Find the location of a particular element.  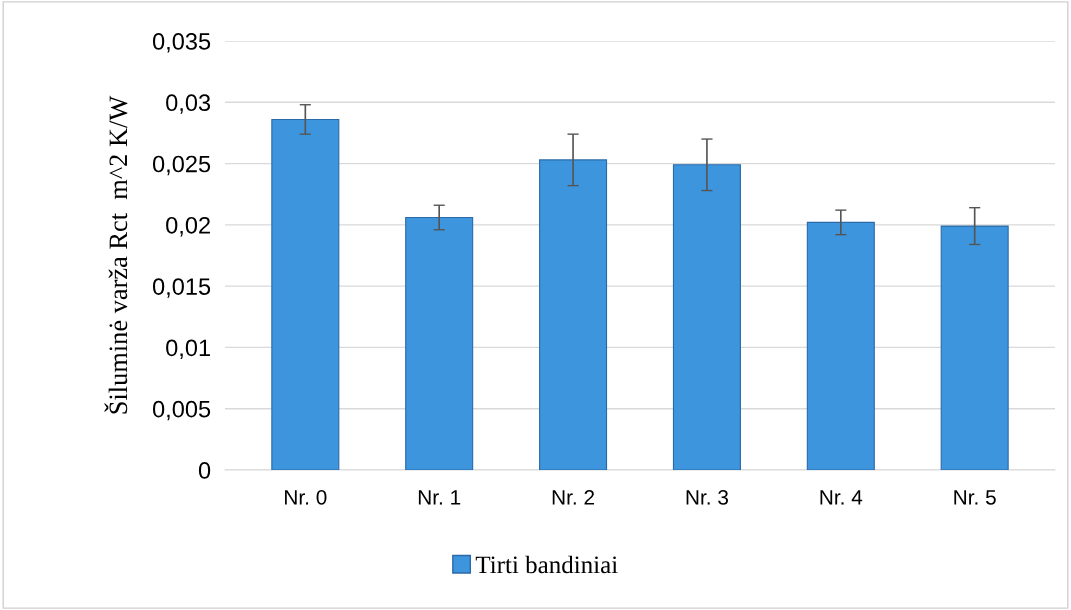

y-tick-label: 0,01 is located at coordinates (188, 349).